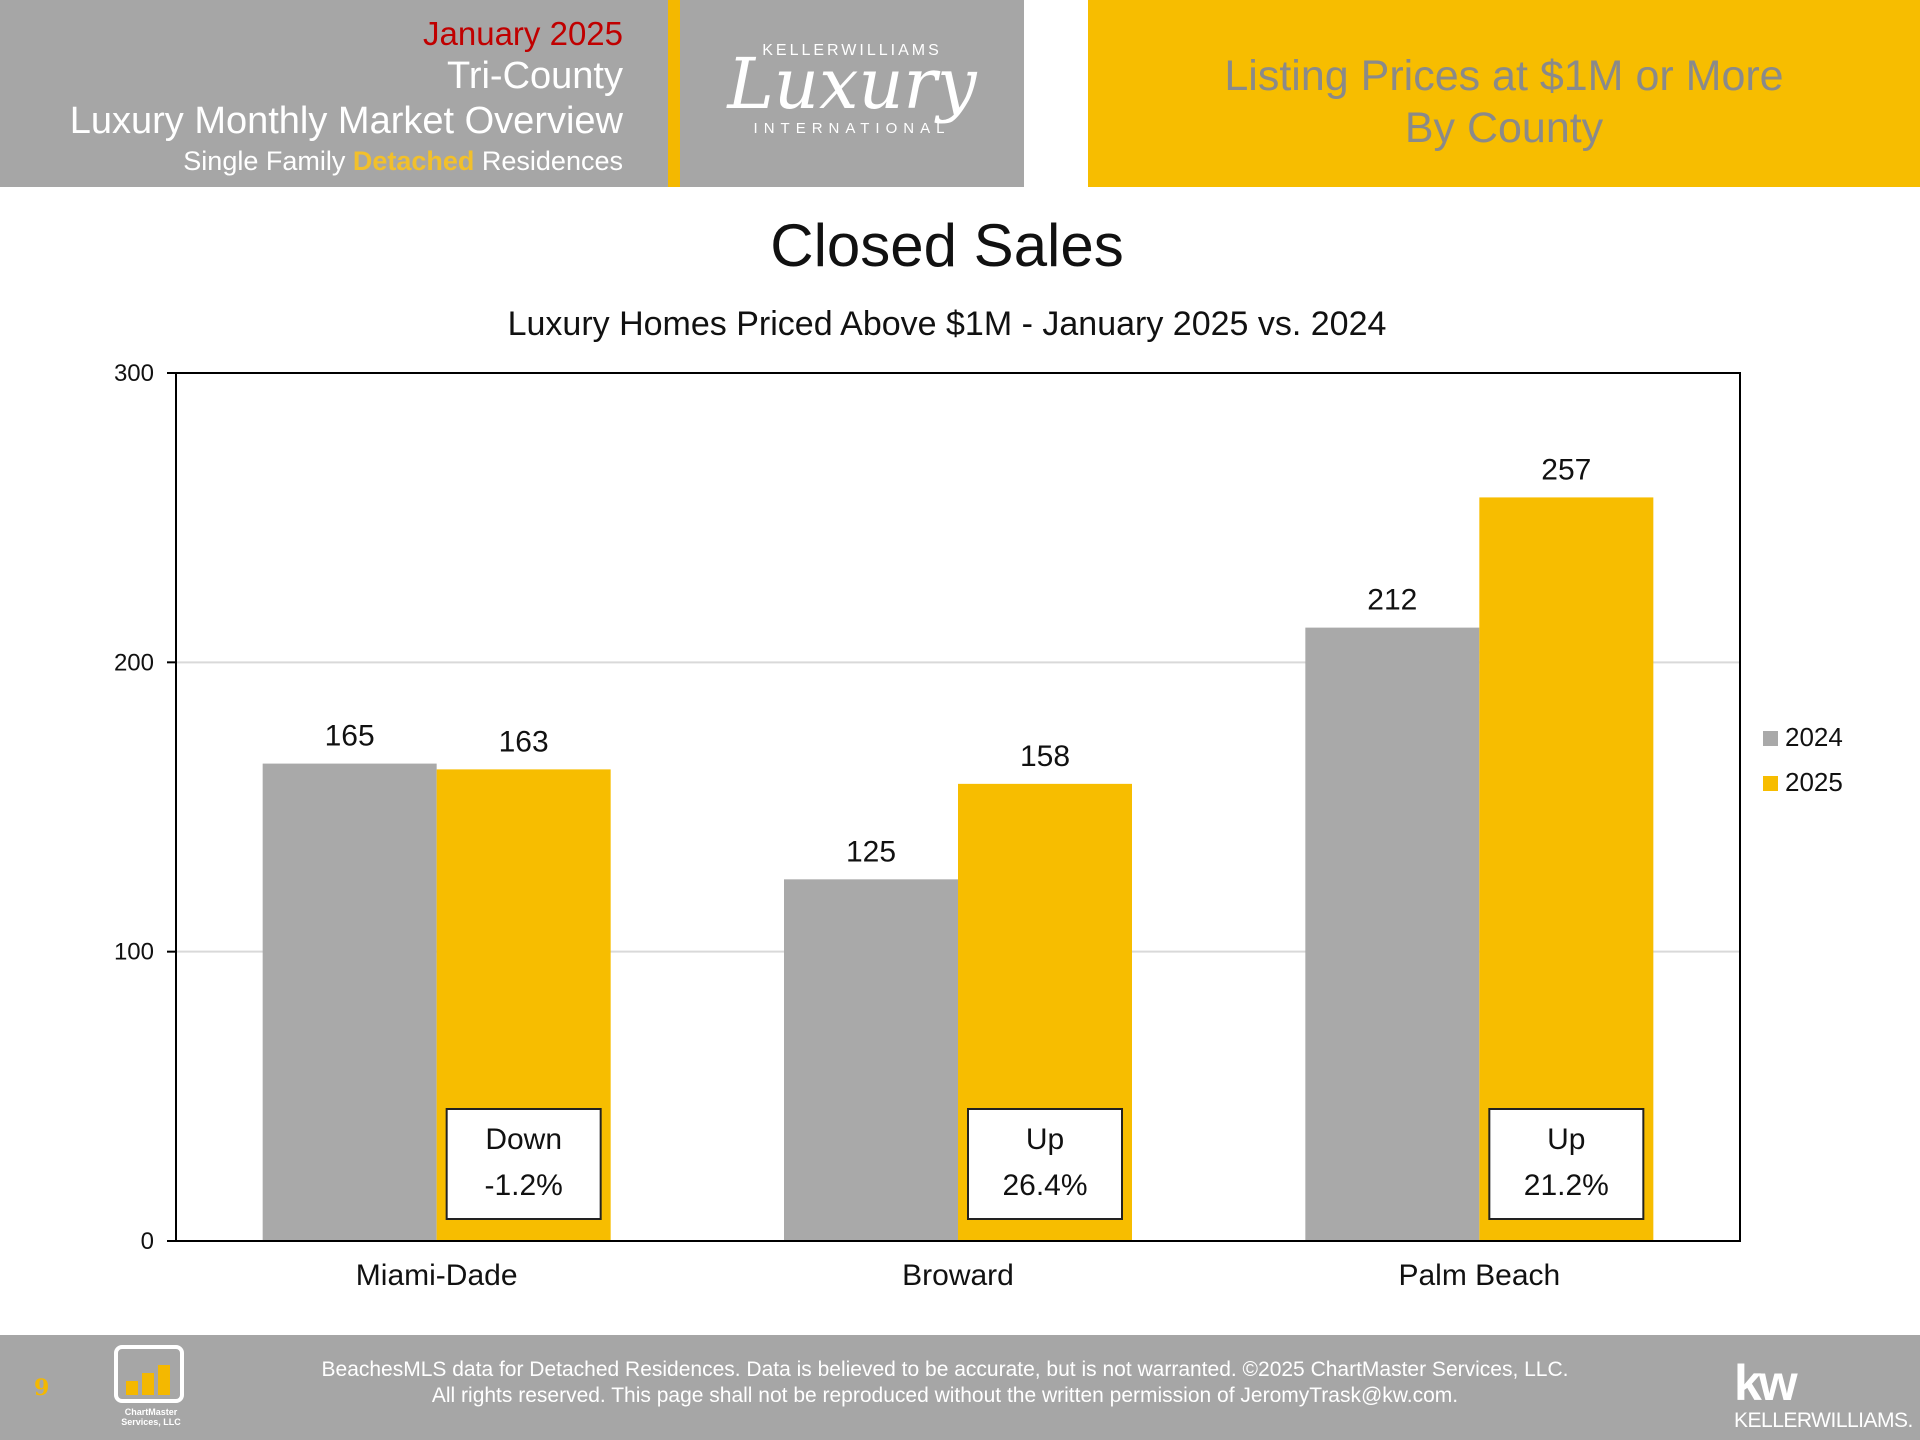 This screenshot has height=1440, width=1920. What do you see at coordinates (852, 84) in the screenshot?
I see `logo-script-text: Luxury` at bounding box center [852, 84].